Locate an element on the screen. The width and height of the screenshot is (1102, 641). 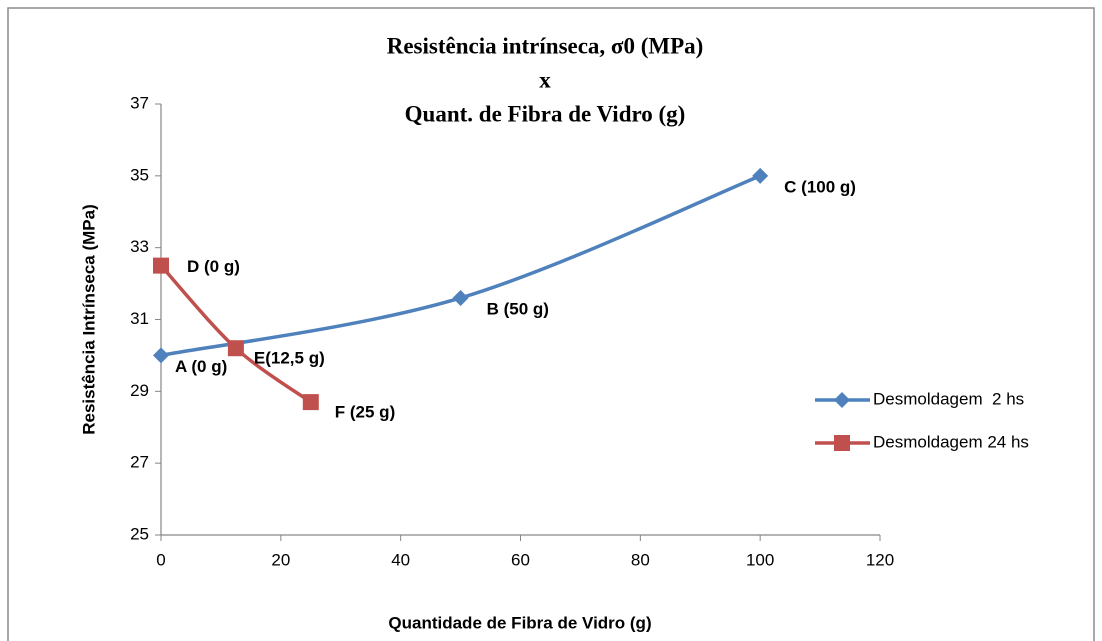
data-label: A (0 g) is located at coordinates (201, 366).